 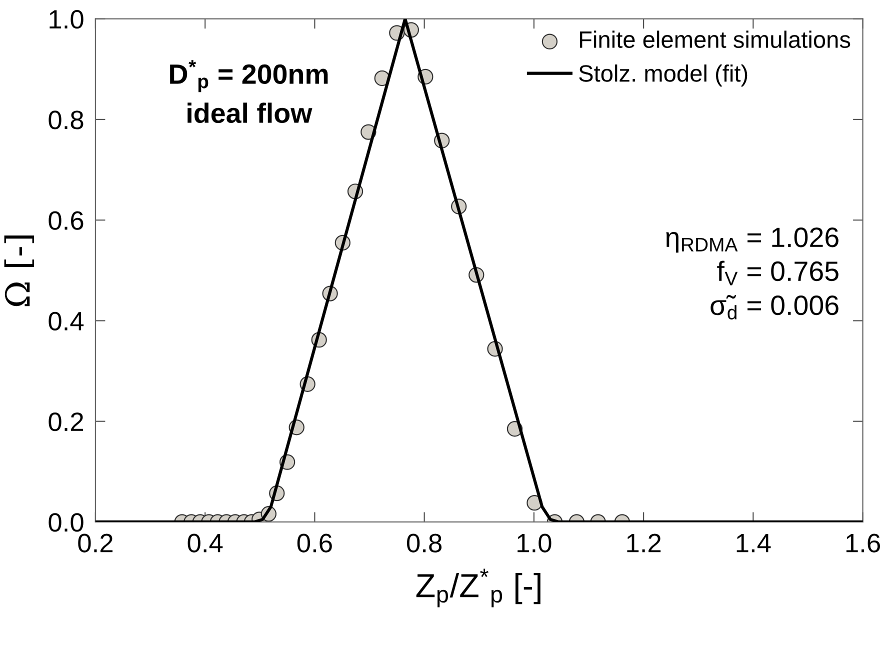 I want to click on y-tick-label: 0.0, so click(x=66, y=522).